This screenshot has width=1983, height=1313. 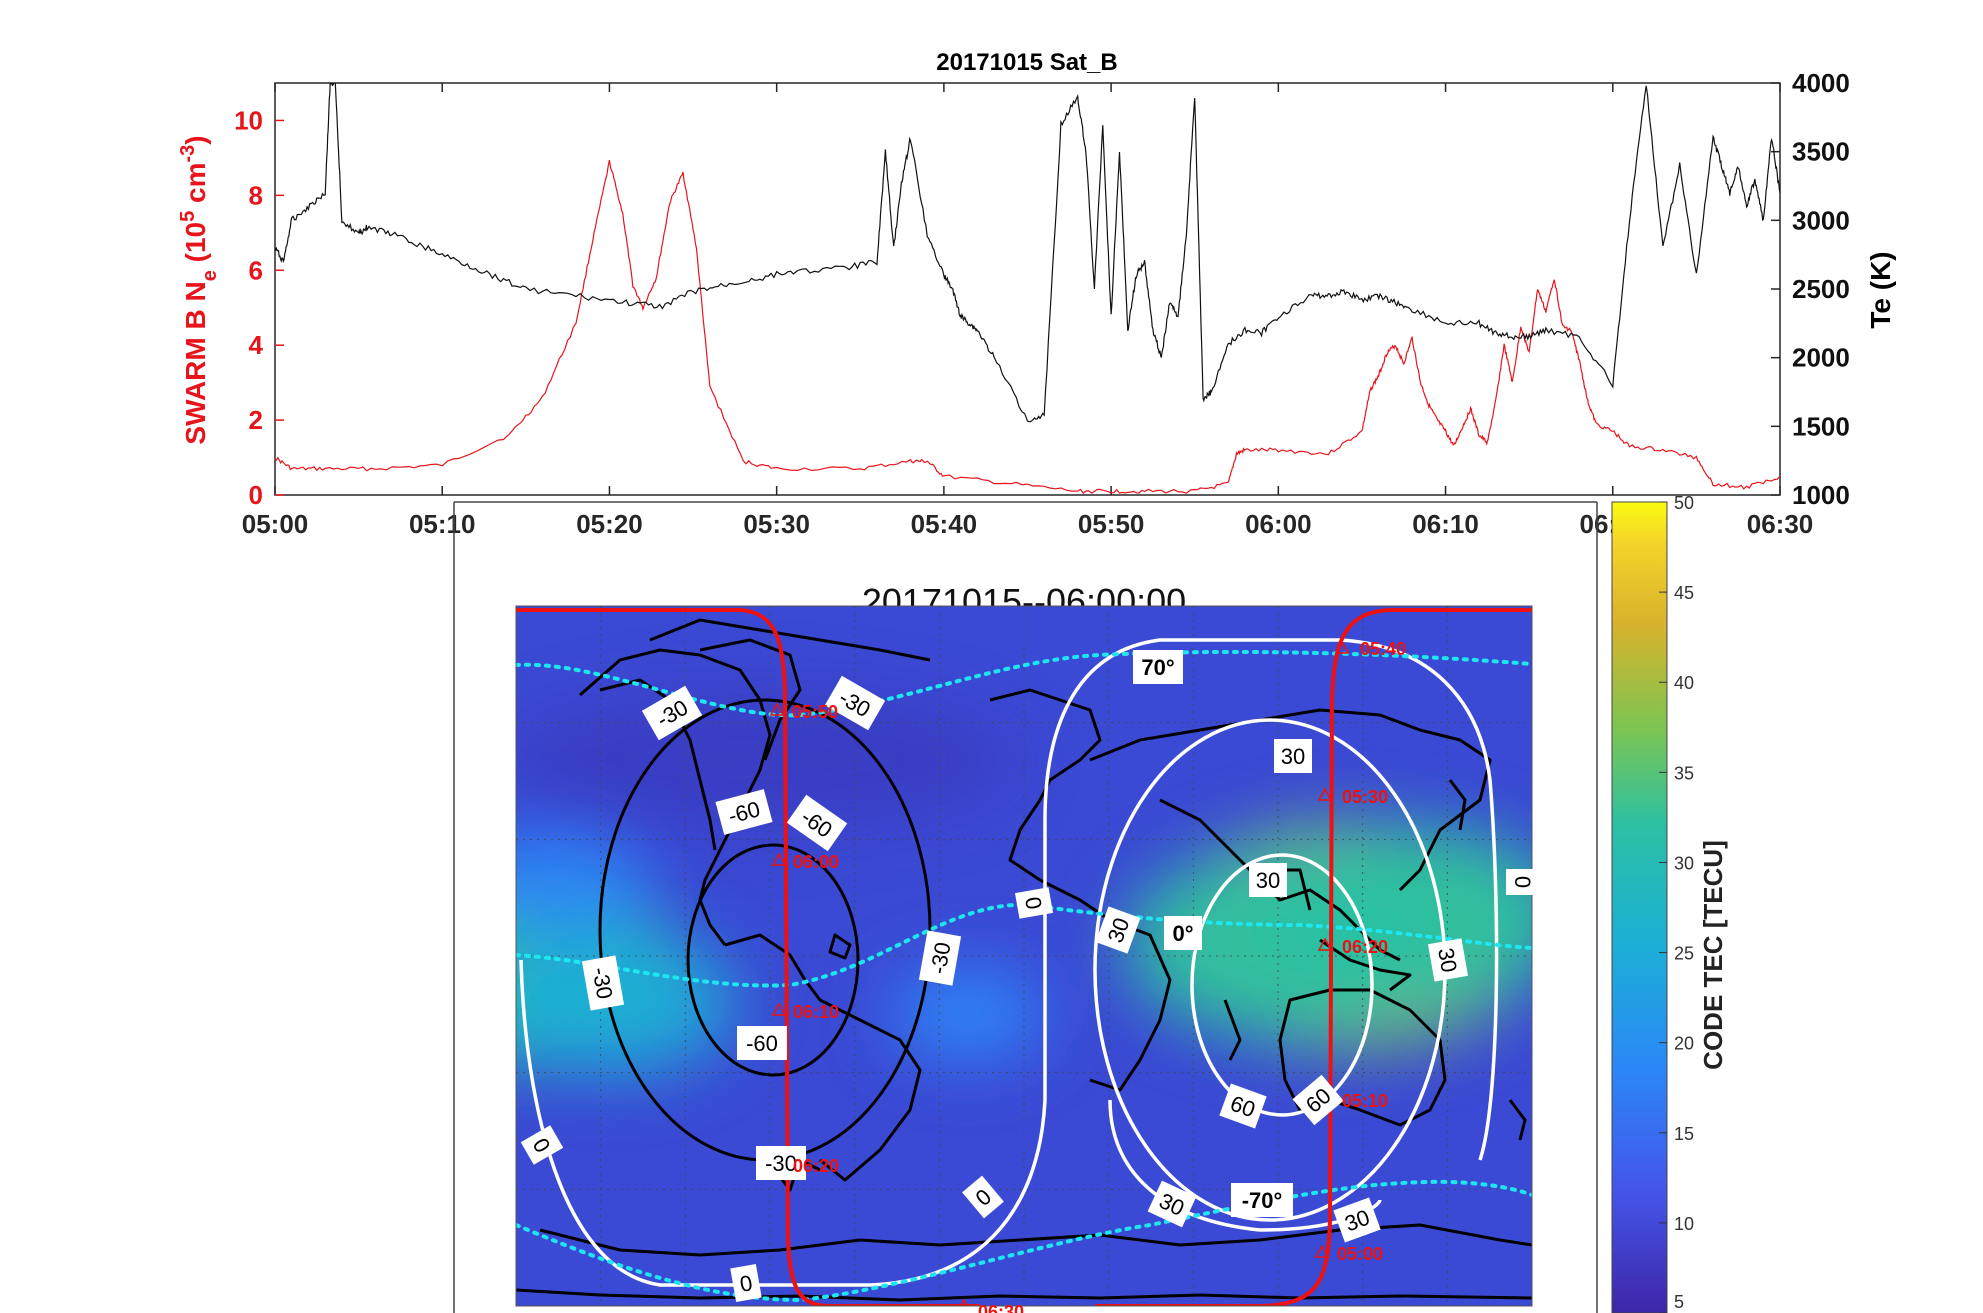 I want to click on contour-label-text: -60, so click(x=762, y=1043).